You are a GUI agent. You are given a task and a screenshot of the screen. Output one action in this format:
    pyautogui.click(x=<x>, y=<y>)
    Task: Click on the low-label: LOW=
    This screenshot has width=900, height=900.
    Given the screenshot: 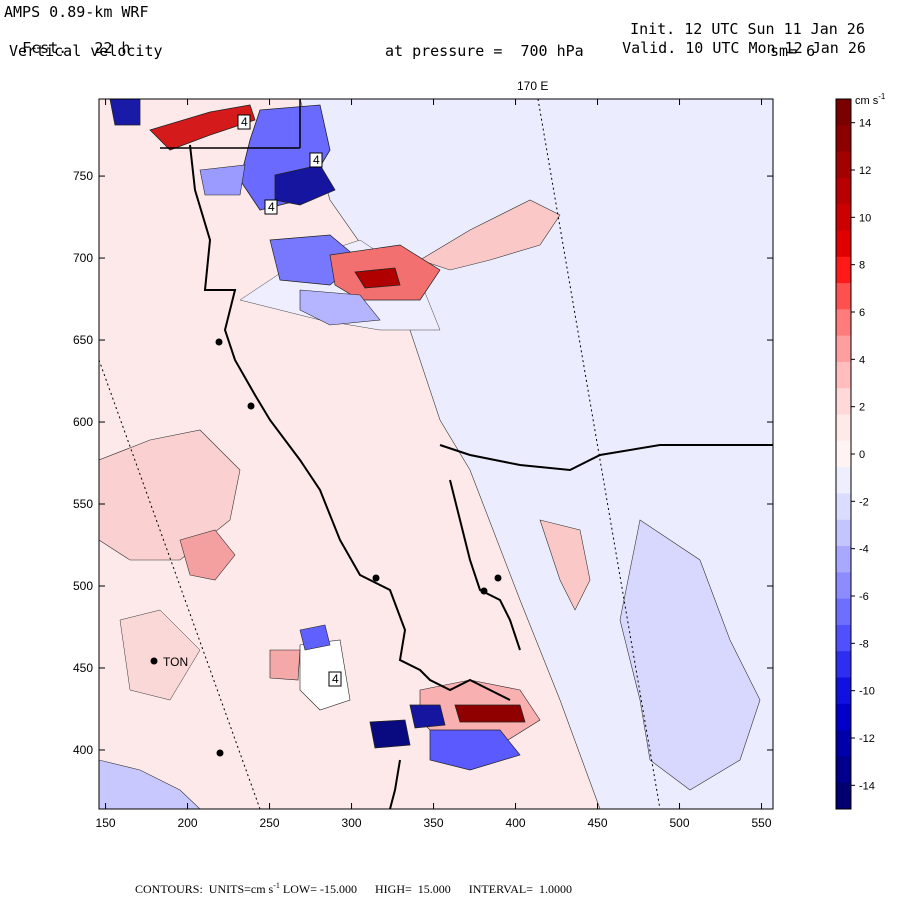 What is the action you would take?
    pyautogui.click(x=299, y=889)
    